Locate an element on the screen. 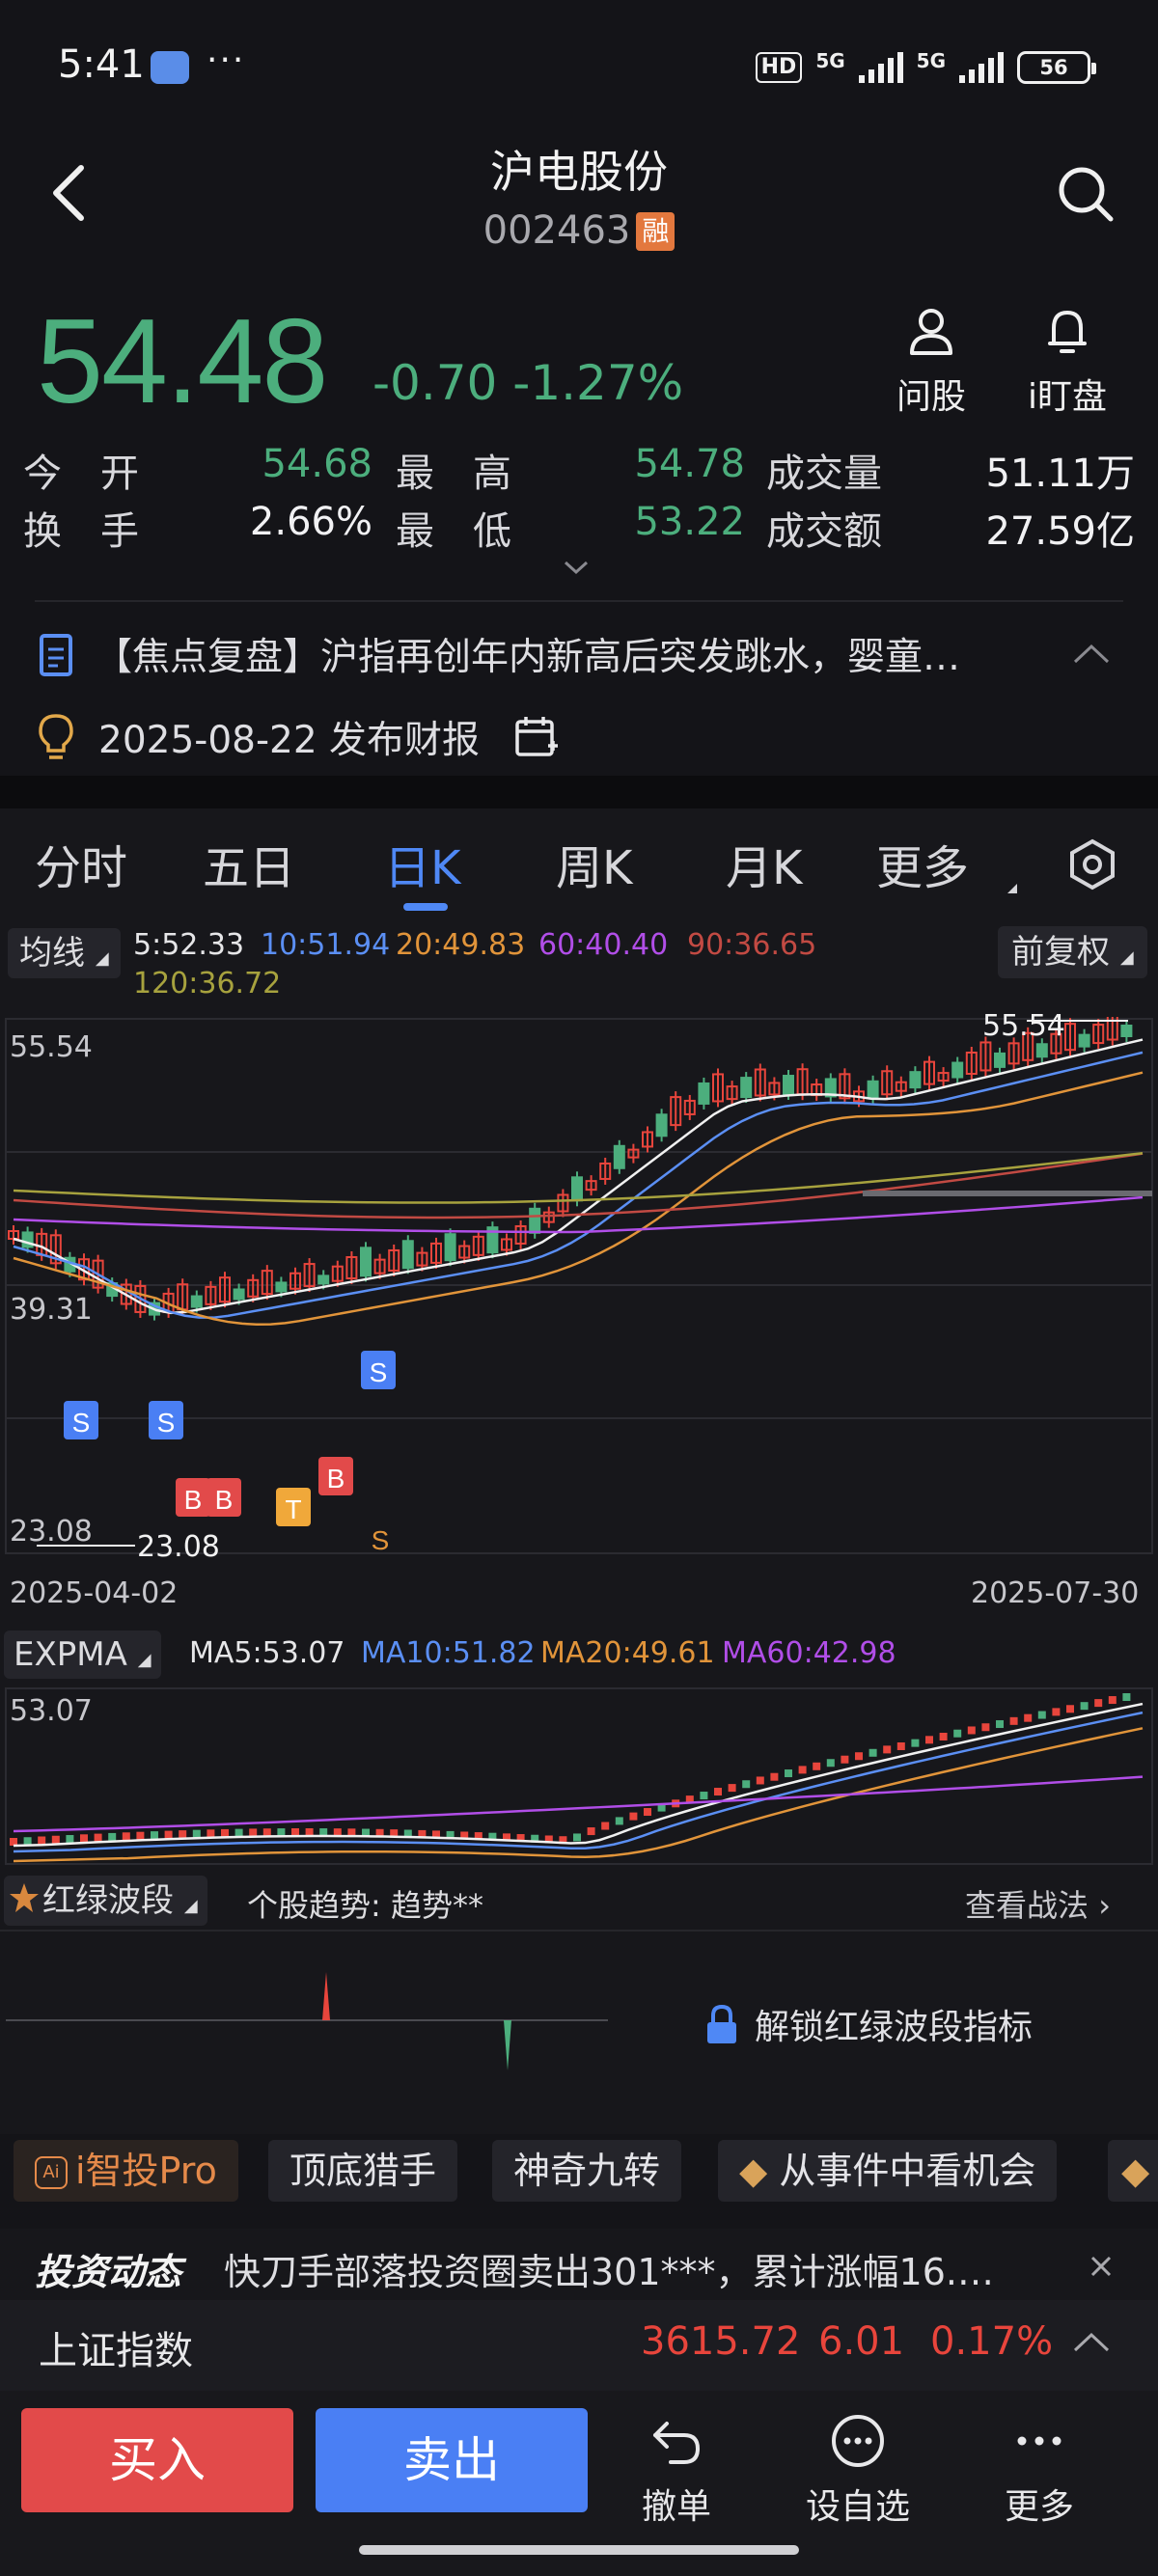  strategy-top-bottom-hunter: 顶底猎手 is located at coordinates (363, 2171).